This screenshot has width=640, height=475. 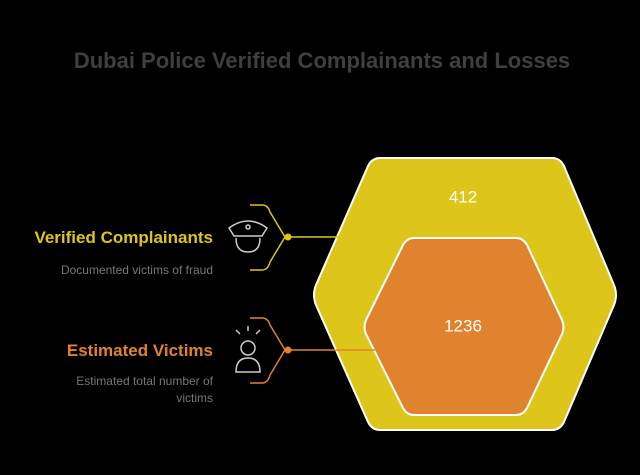 What do you see at coordinates (123, 237) in the screenshot?
I see `item-label: Verified Complainants` at bounding box center [123, 237].